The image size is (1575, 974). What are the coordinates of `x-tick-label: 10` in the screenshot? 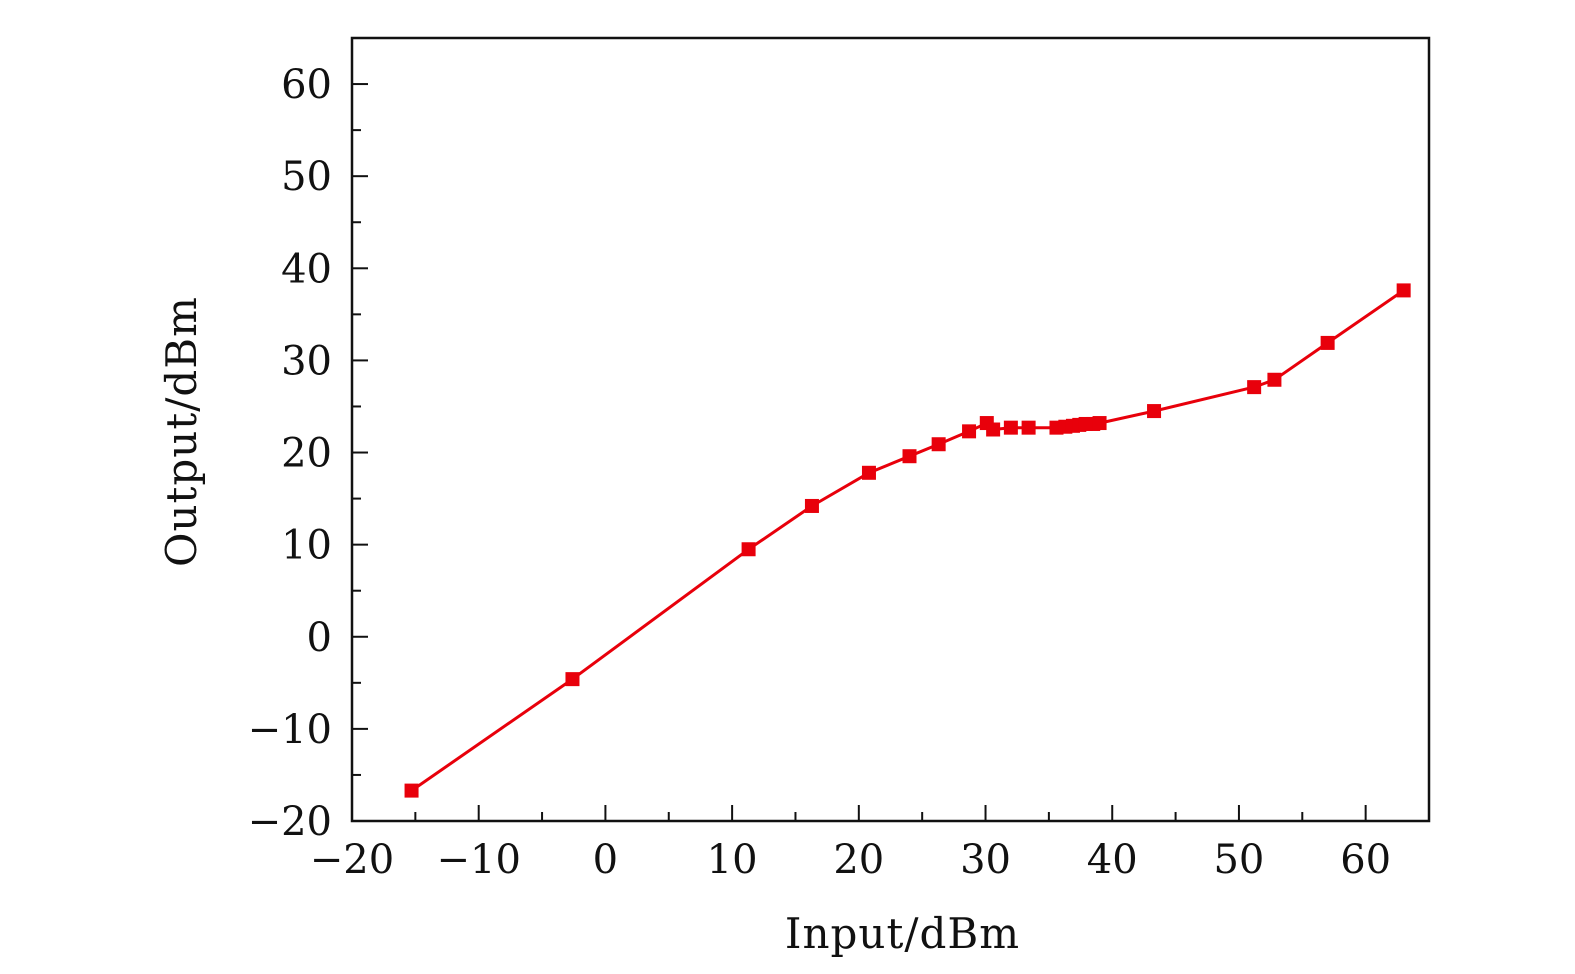 It's located at (732, 860).